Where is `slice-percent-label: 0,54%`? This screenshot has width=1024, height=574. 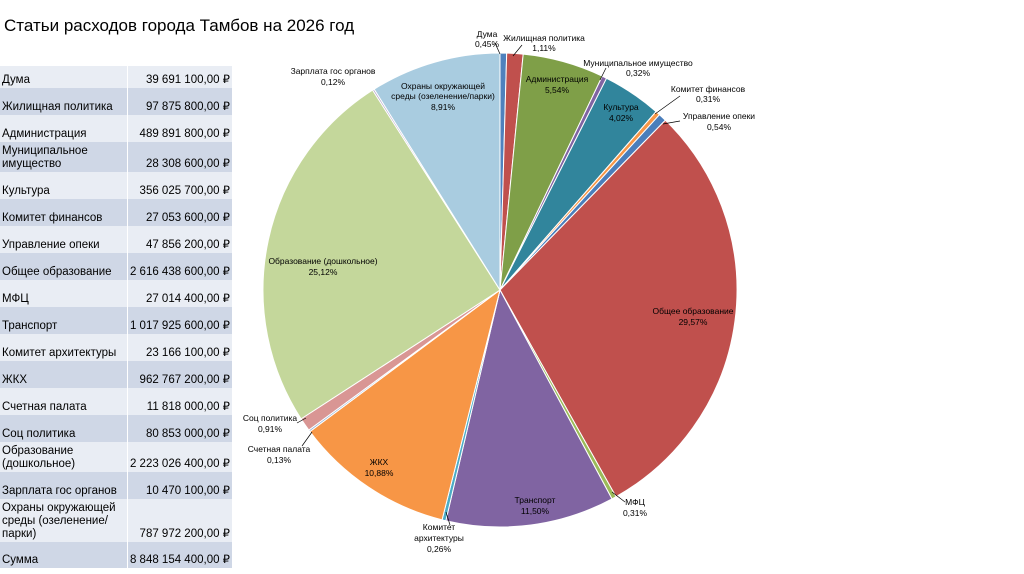 slice-percent-label: 0,54% is located at coordinates (719, 127).